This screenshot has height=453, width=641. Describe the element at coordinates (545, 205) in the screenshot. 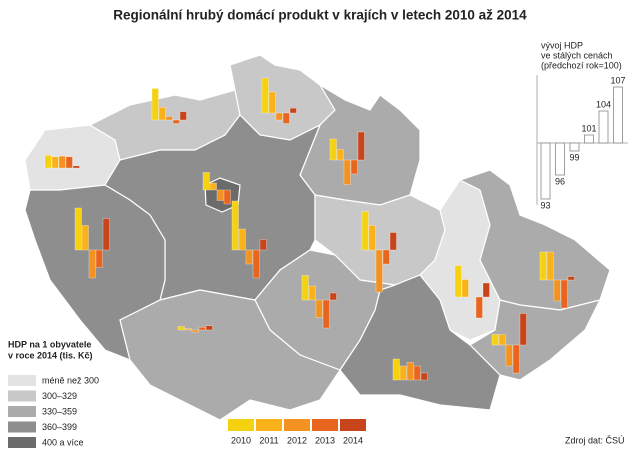

I see `scale-label: 93` at that location.